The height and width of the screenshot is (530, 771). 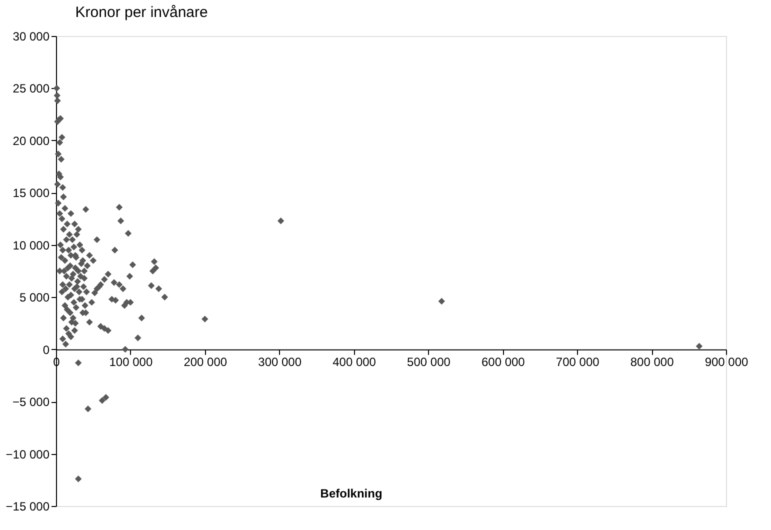 What do you see at coordinates (354, 361) in the screenshot?
I see `x-tick-label: 400 000` at bounding box center [354, 361].